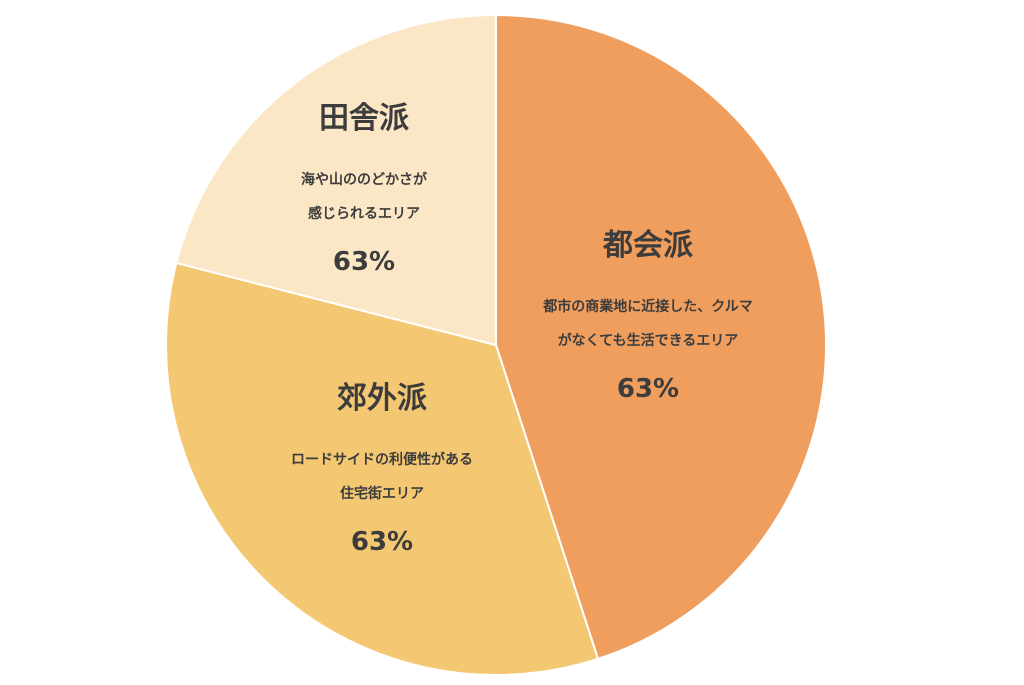 The width and height of the screenshot is (1024, 685). I want to click on slice-value-label-inaka: 63%, so click(364, 262).